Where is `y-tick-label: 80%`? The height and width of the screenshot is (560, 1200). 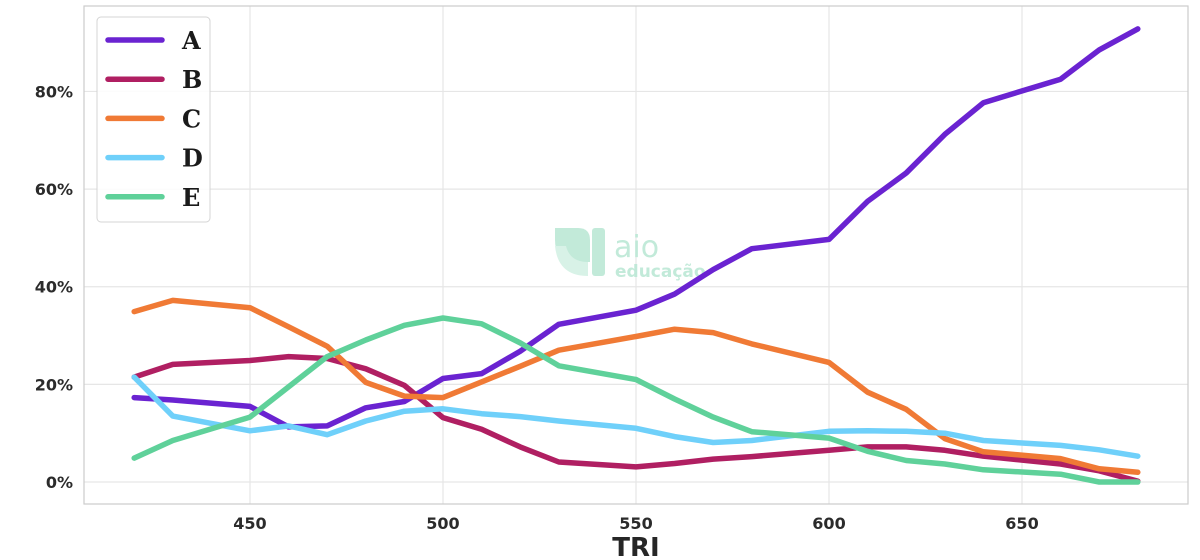 y-tick-label: 80% is located at coordinates (54, 91).